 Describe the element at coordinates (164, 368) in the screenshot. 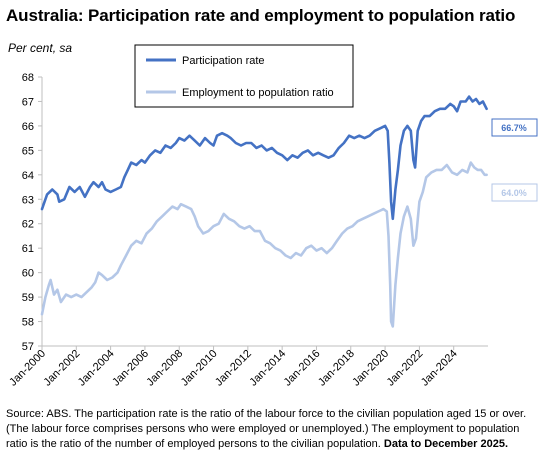

I see `x-tick-label: Jan-2008` at that location.